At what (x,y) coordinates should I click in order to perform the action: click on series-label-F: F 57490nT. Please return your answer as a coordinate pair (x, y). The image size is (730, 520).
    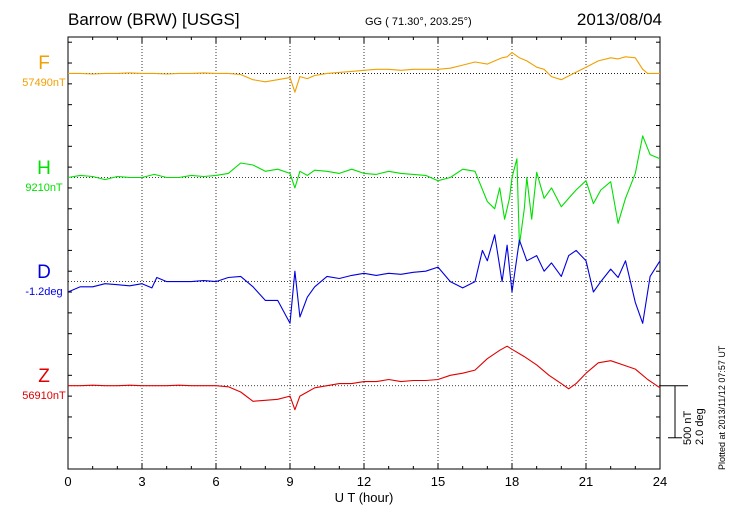
    Looking at the image, I should click on (44, 71).